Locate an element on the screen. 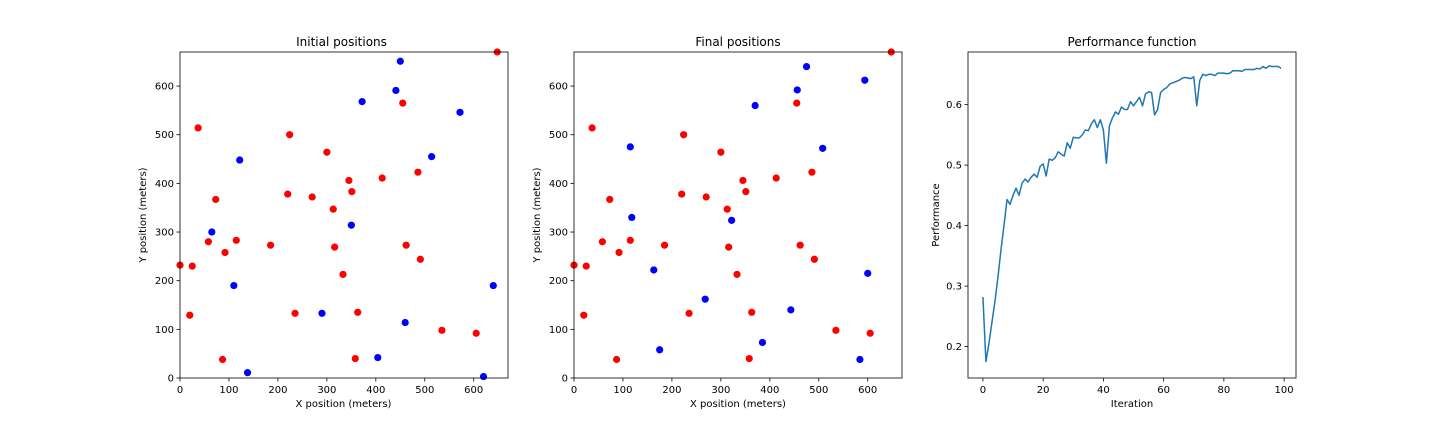 This screenshot has height=432, width=1440. y-tick-label: 0.4 is located at coordinates (954, 226).